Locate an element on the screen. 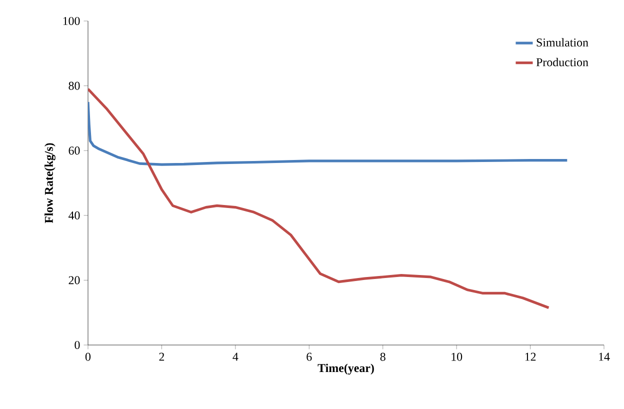 This screenshot has width=624, height=409. y-tick-label: 20 is located at coordinates (74, 280).